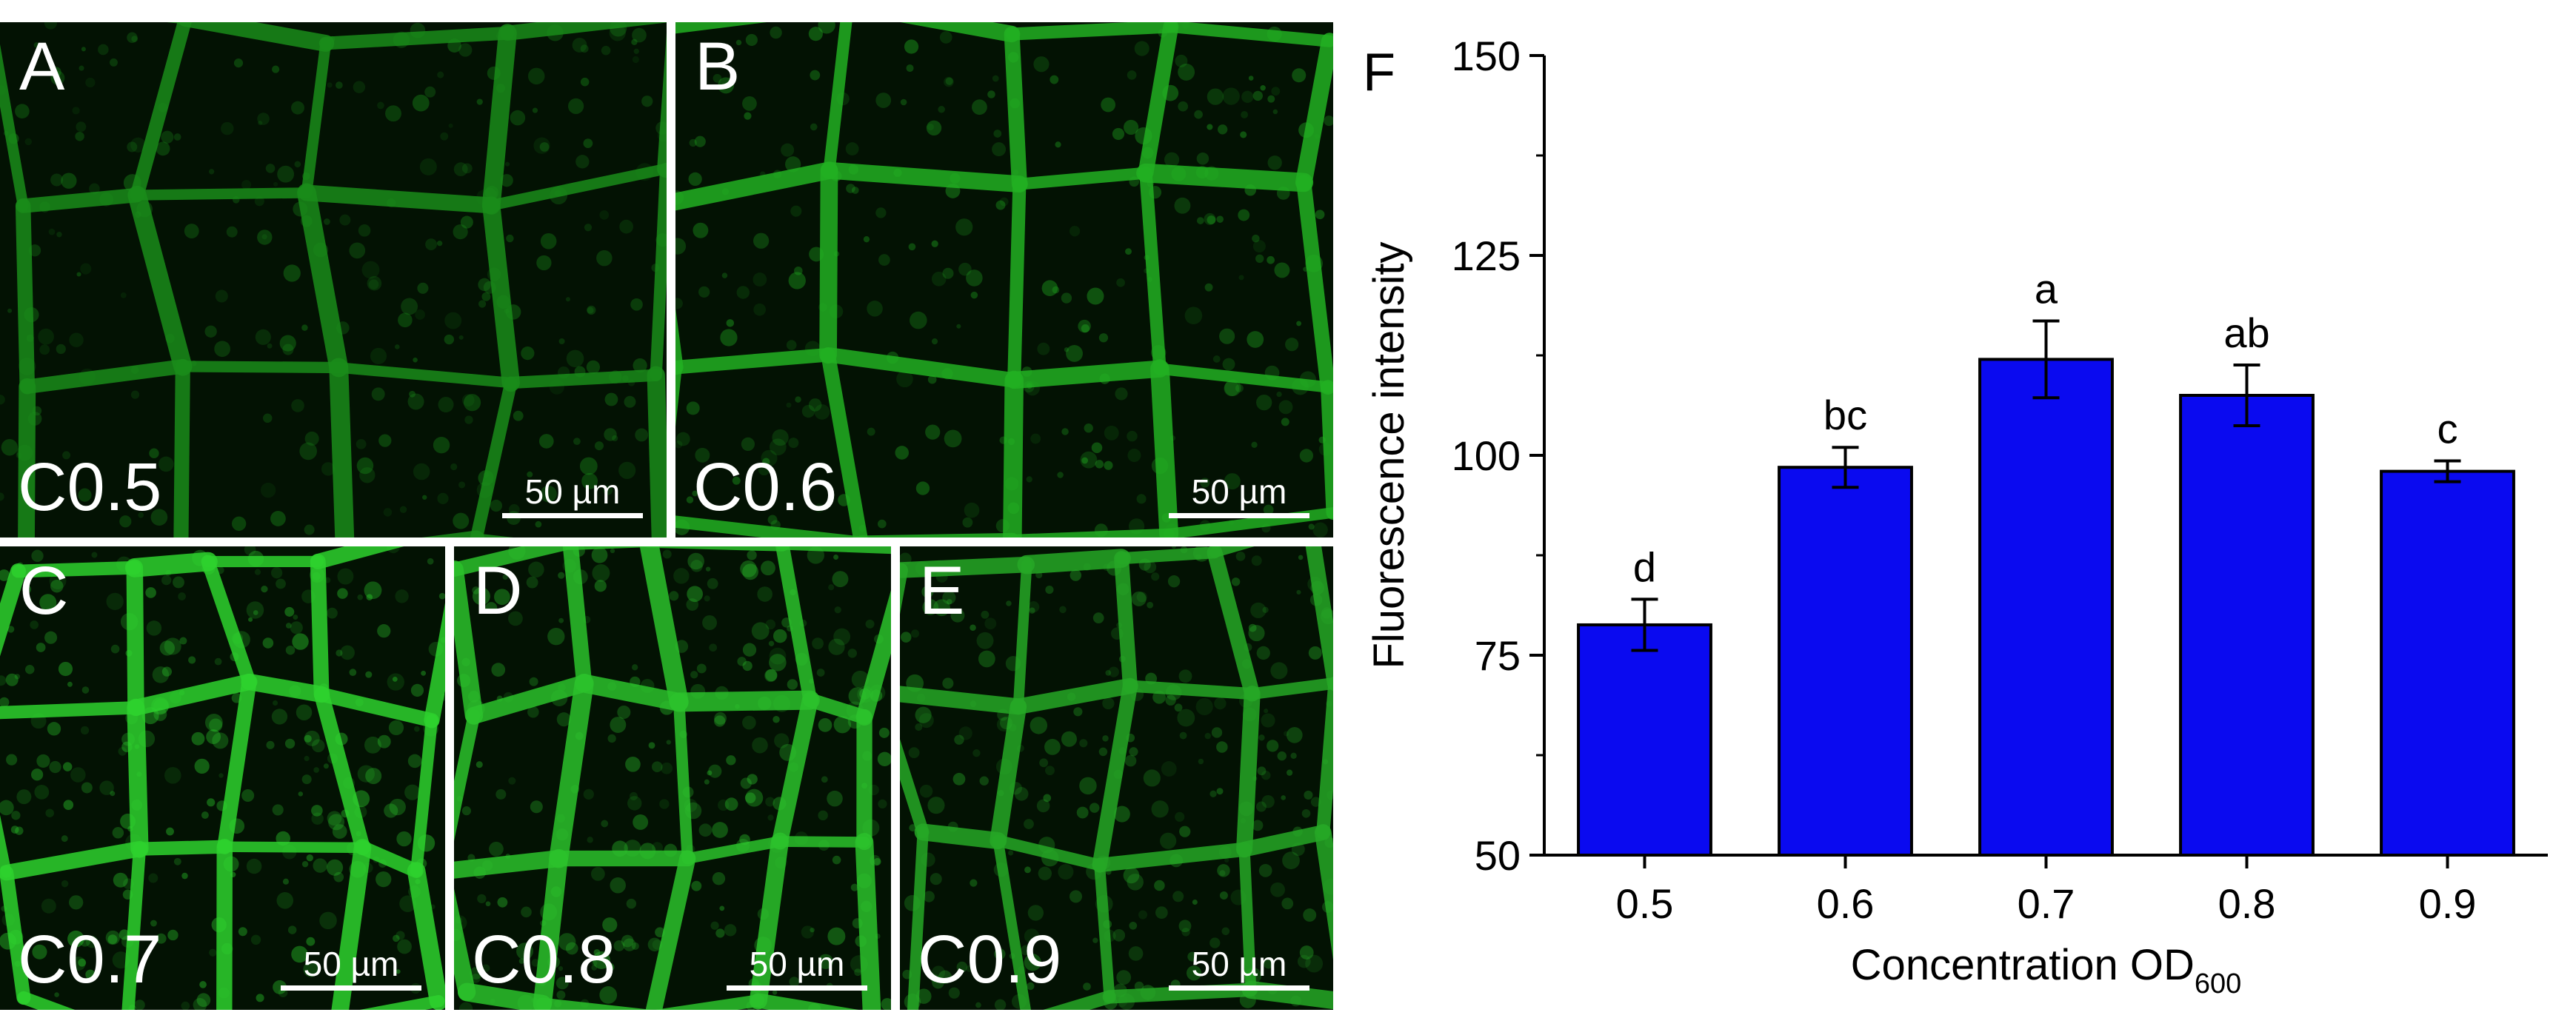 This screenshot has height=1018, width=2576. Describe the element at coordinates (544, 959) in the screenshot. I see `panel-condition-label: C0.8` at that location.